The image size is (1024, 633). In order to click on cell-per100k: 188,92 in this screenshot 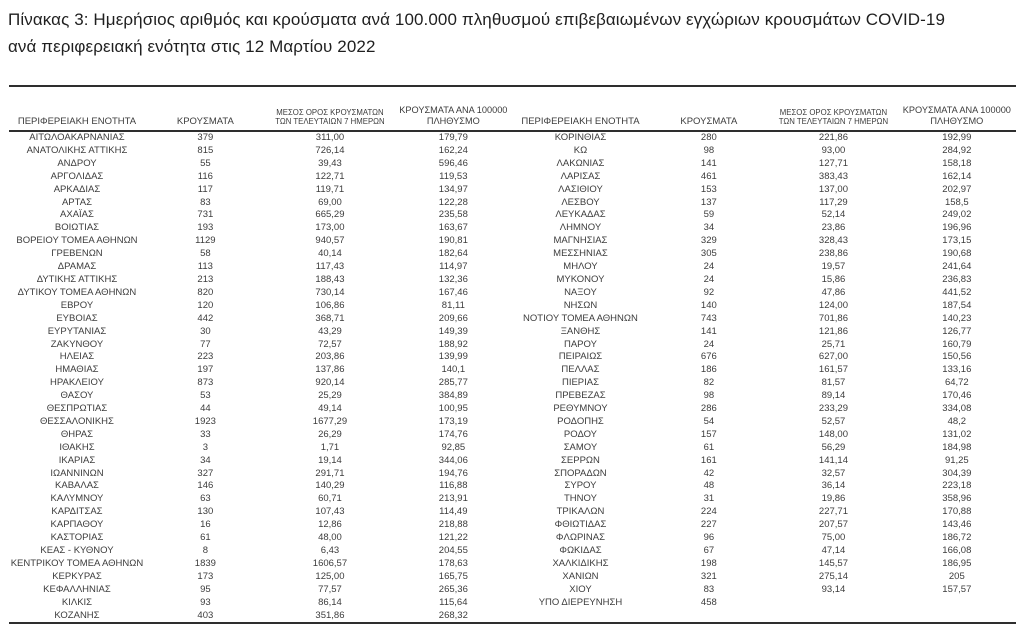, I will do `click(453, 344)`.